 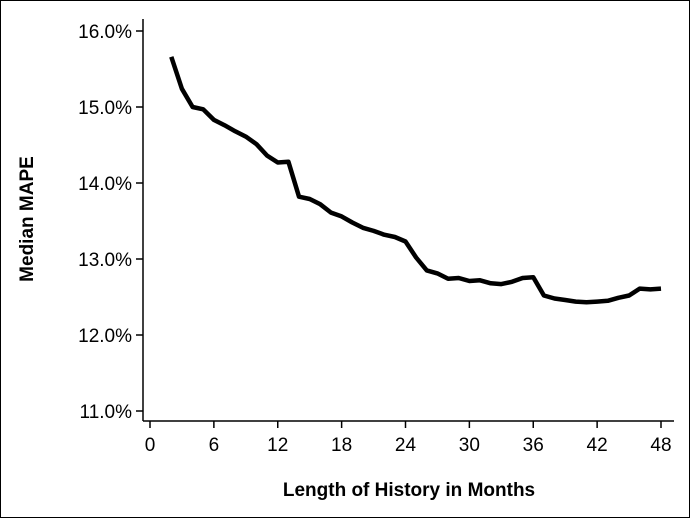 What do you see at coordinates (105, 260) in the screenshot?
I see `y-tick-label: 13.0%` at bounding box center [105, 260].